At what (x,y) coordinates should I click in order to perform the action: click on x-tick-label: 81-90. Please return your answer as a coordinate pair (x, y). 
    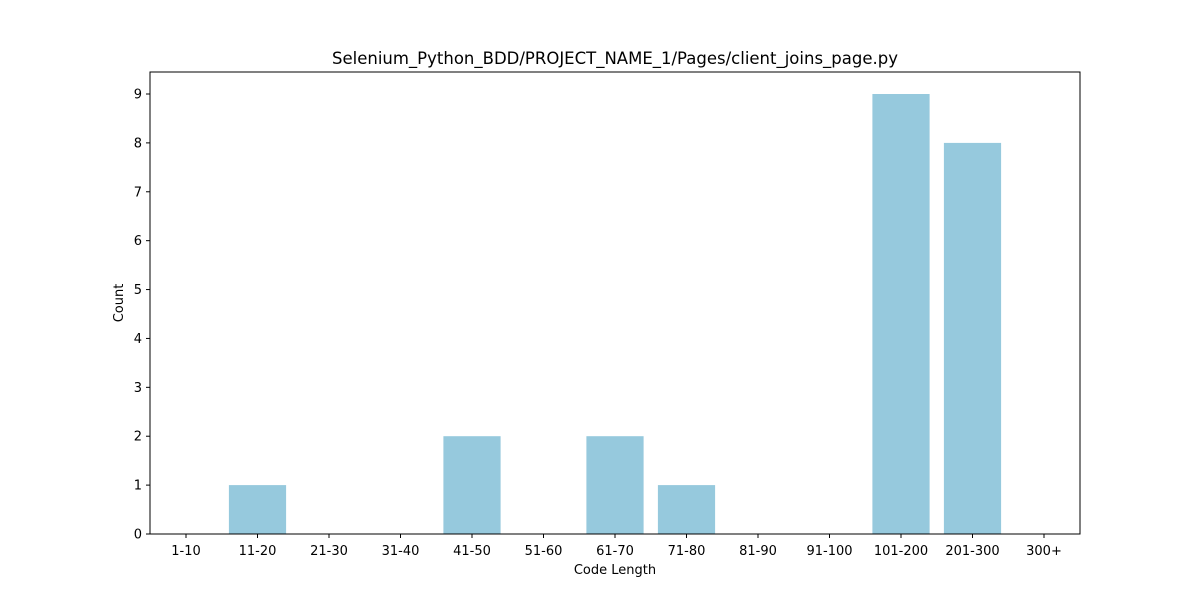
    Looking at the image, I should click on (758, 551).